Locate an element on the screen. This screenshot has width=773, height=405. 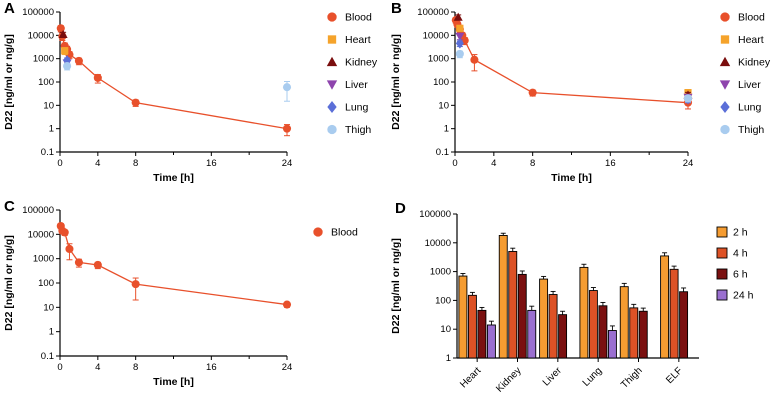
panel-c-label: C is located at coordinates (9, 206).